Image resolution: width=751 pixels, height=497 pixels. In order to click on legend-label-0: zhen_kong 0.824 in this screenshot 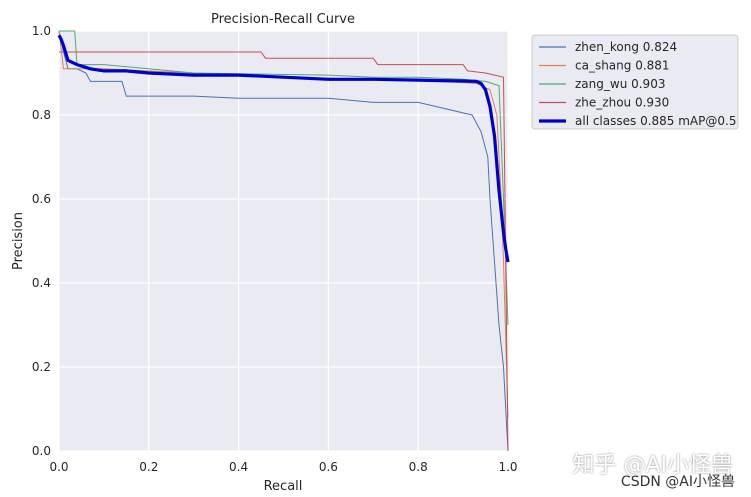, I will do `click(626, 47)`.